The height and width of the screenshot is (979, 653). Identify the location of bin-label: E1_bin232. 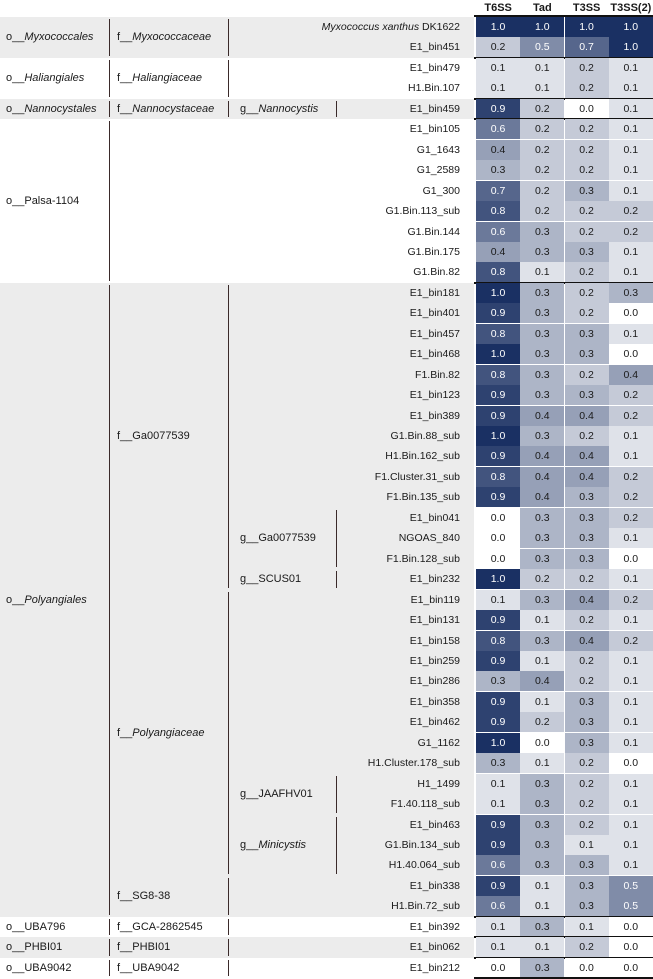
(434, 579).